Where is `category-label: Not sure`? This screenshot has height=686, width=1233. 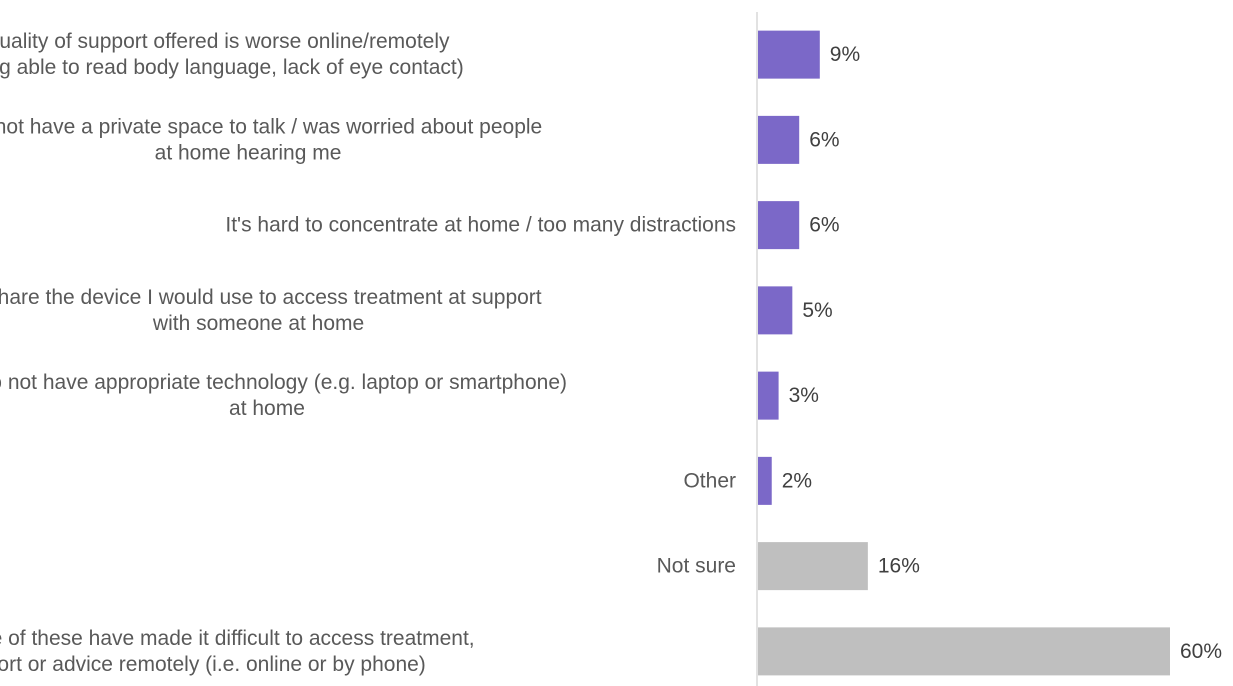 category-label: Not sure is located at coordinates (696, 566).